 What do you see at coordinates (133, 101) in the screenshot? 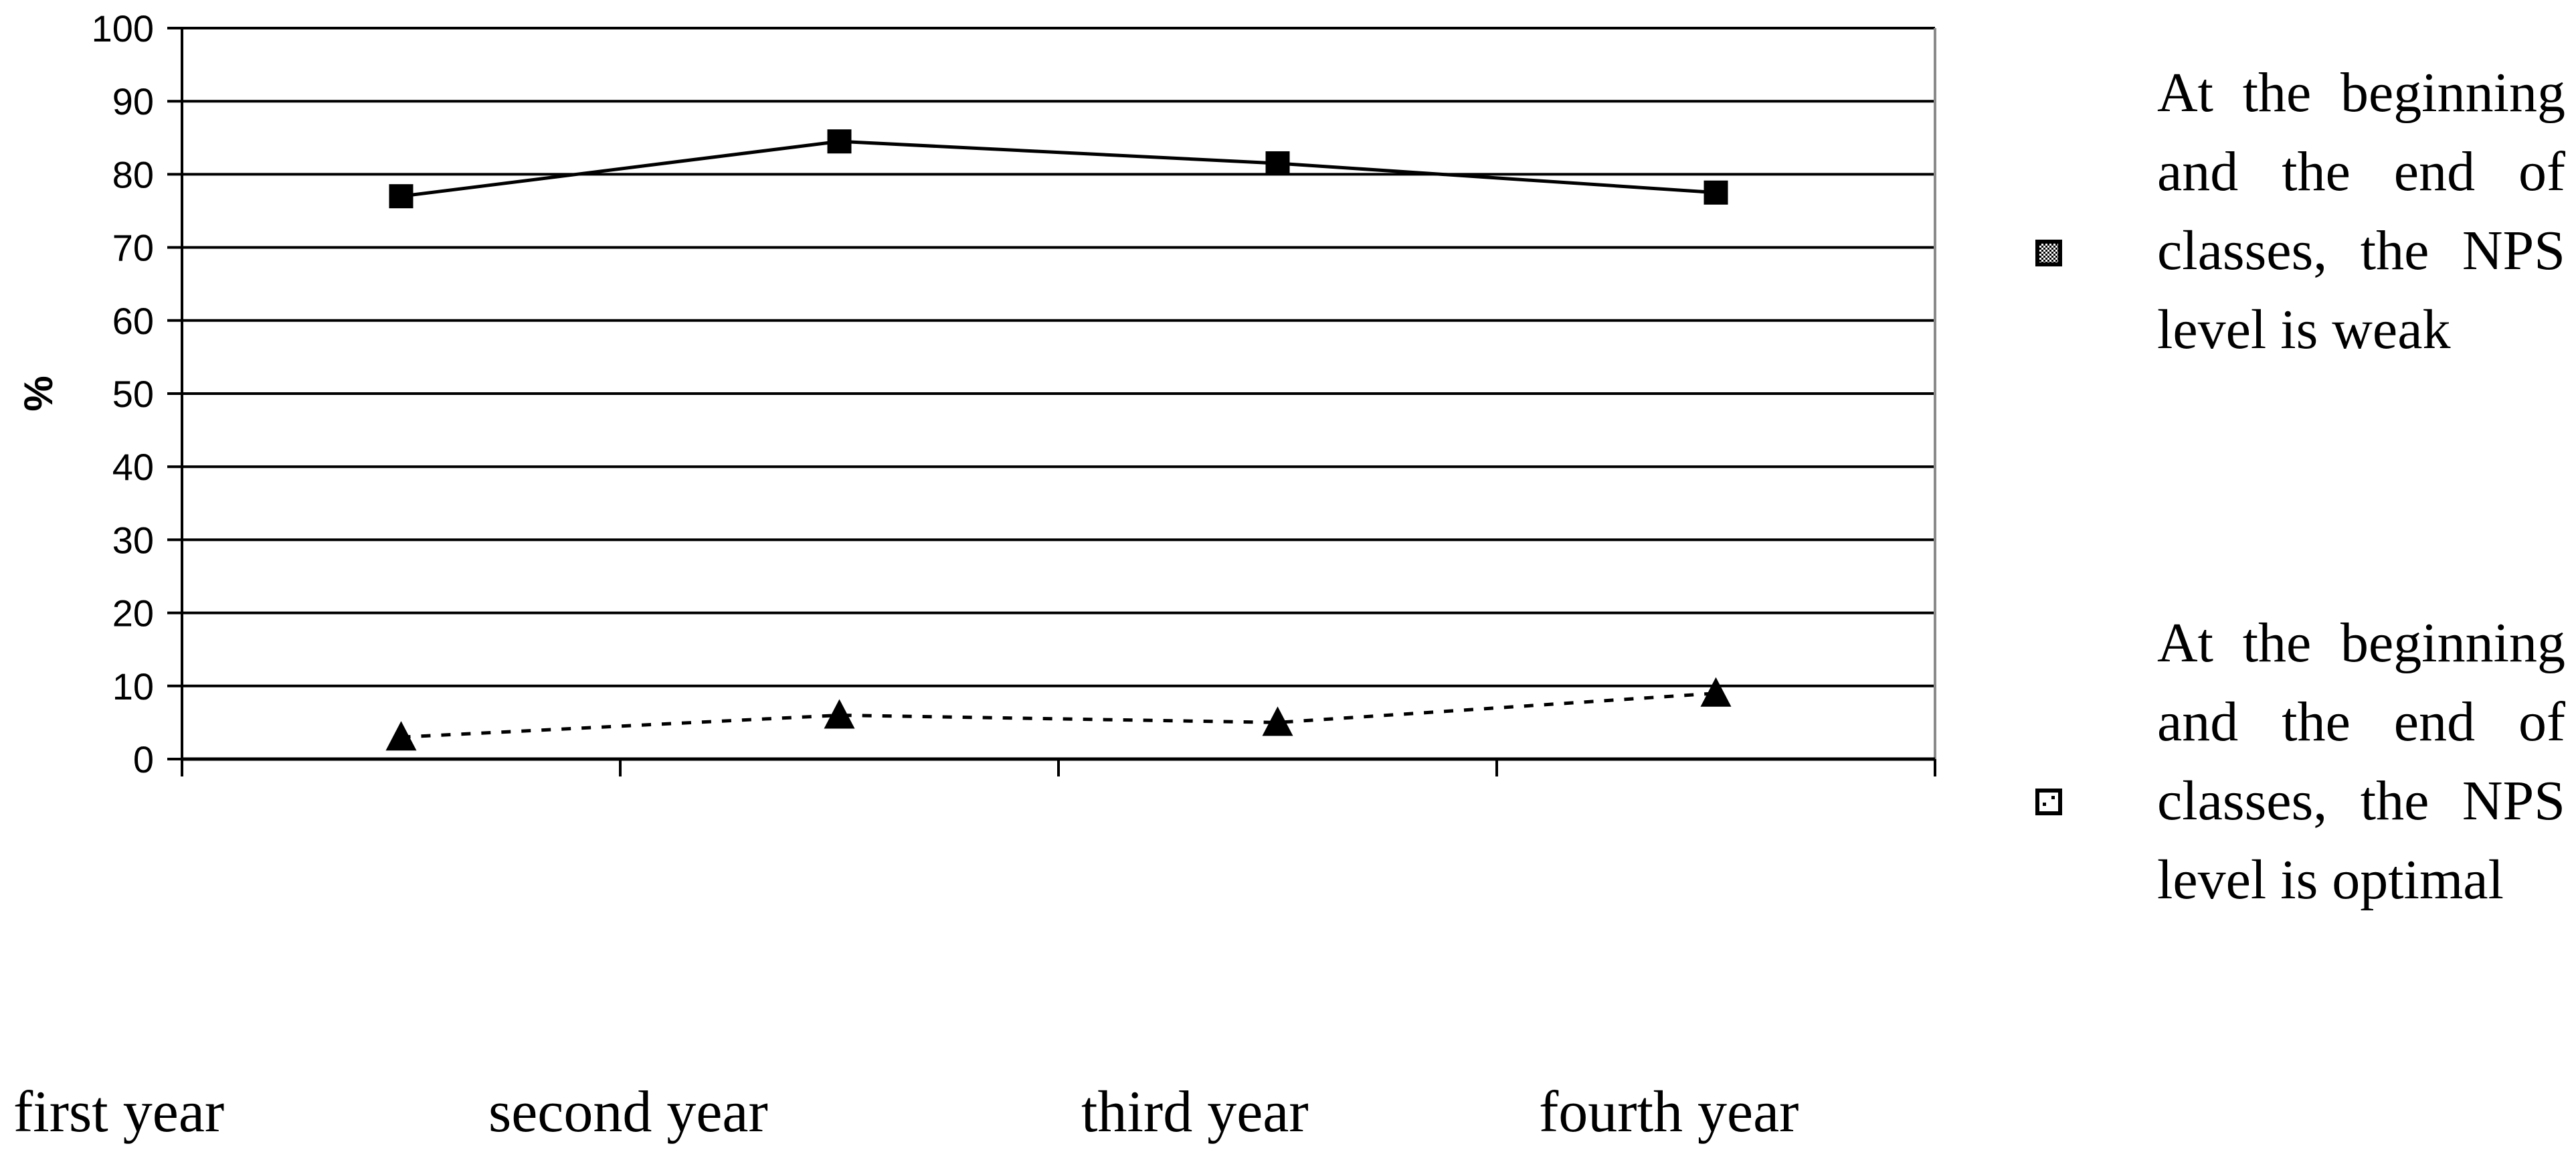
I see `y-tick-label: 90` at bounding box center [133, 101].